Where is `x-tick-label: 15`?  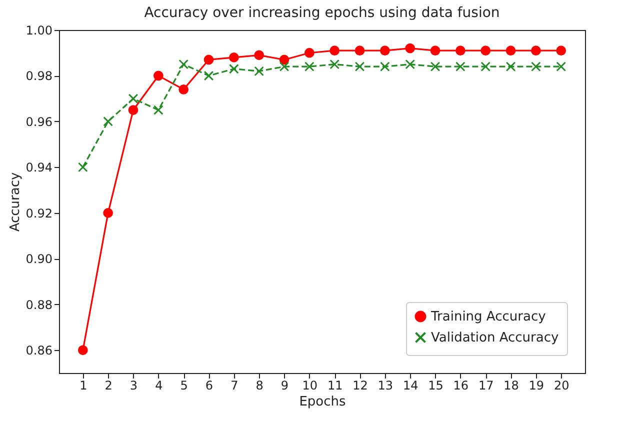 x-tick-label: 15 is located at coordinates (436, 385).